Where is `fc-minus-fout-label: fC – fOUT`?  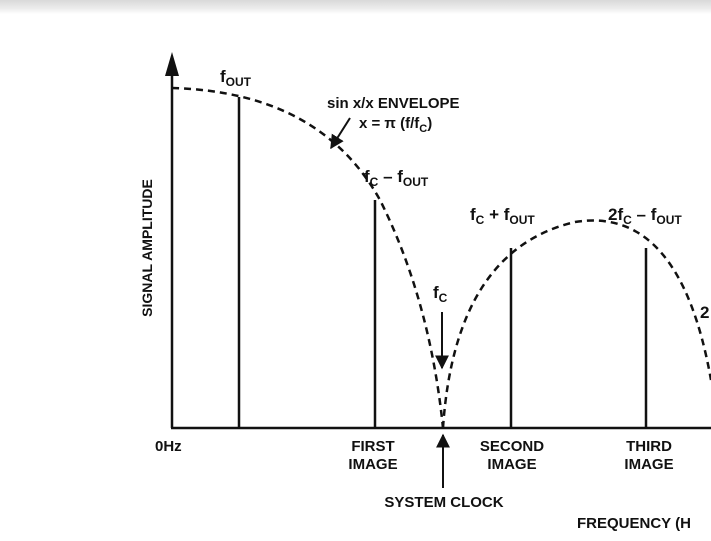
fc-minus-fout-label: fC – fOUT is located at coordinates (396, 178).